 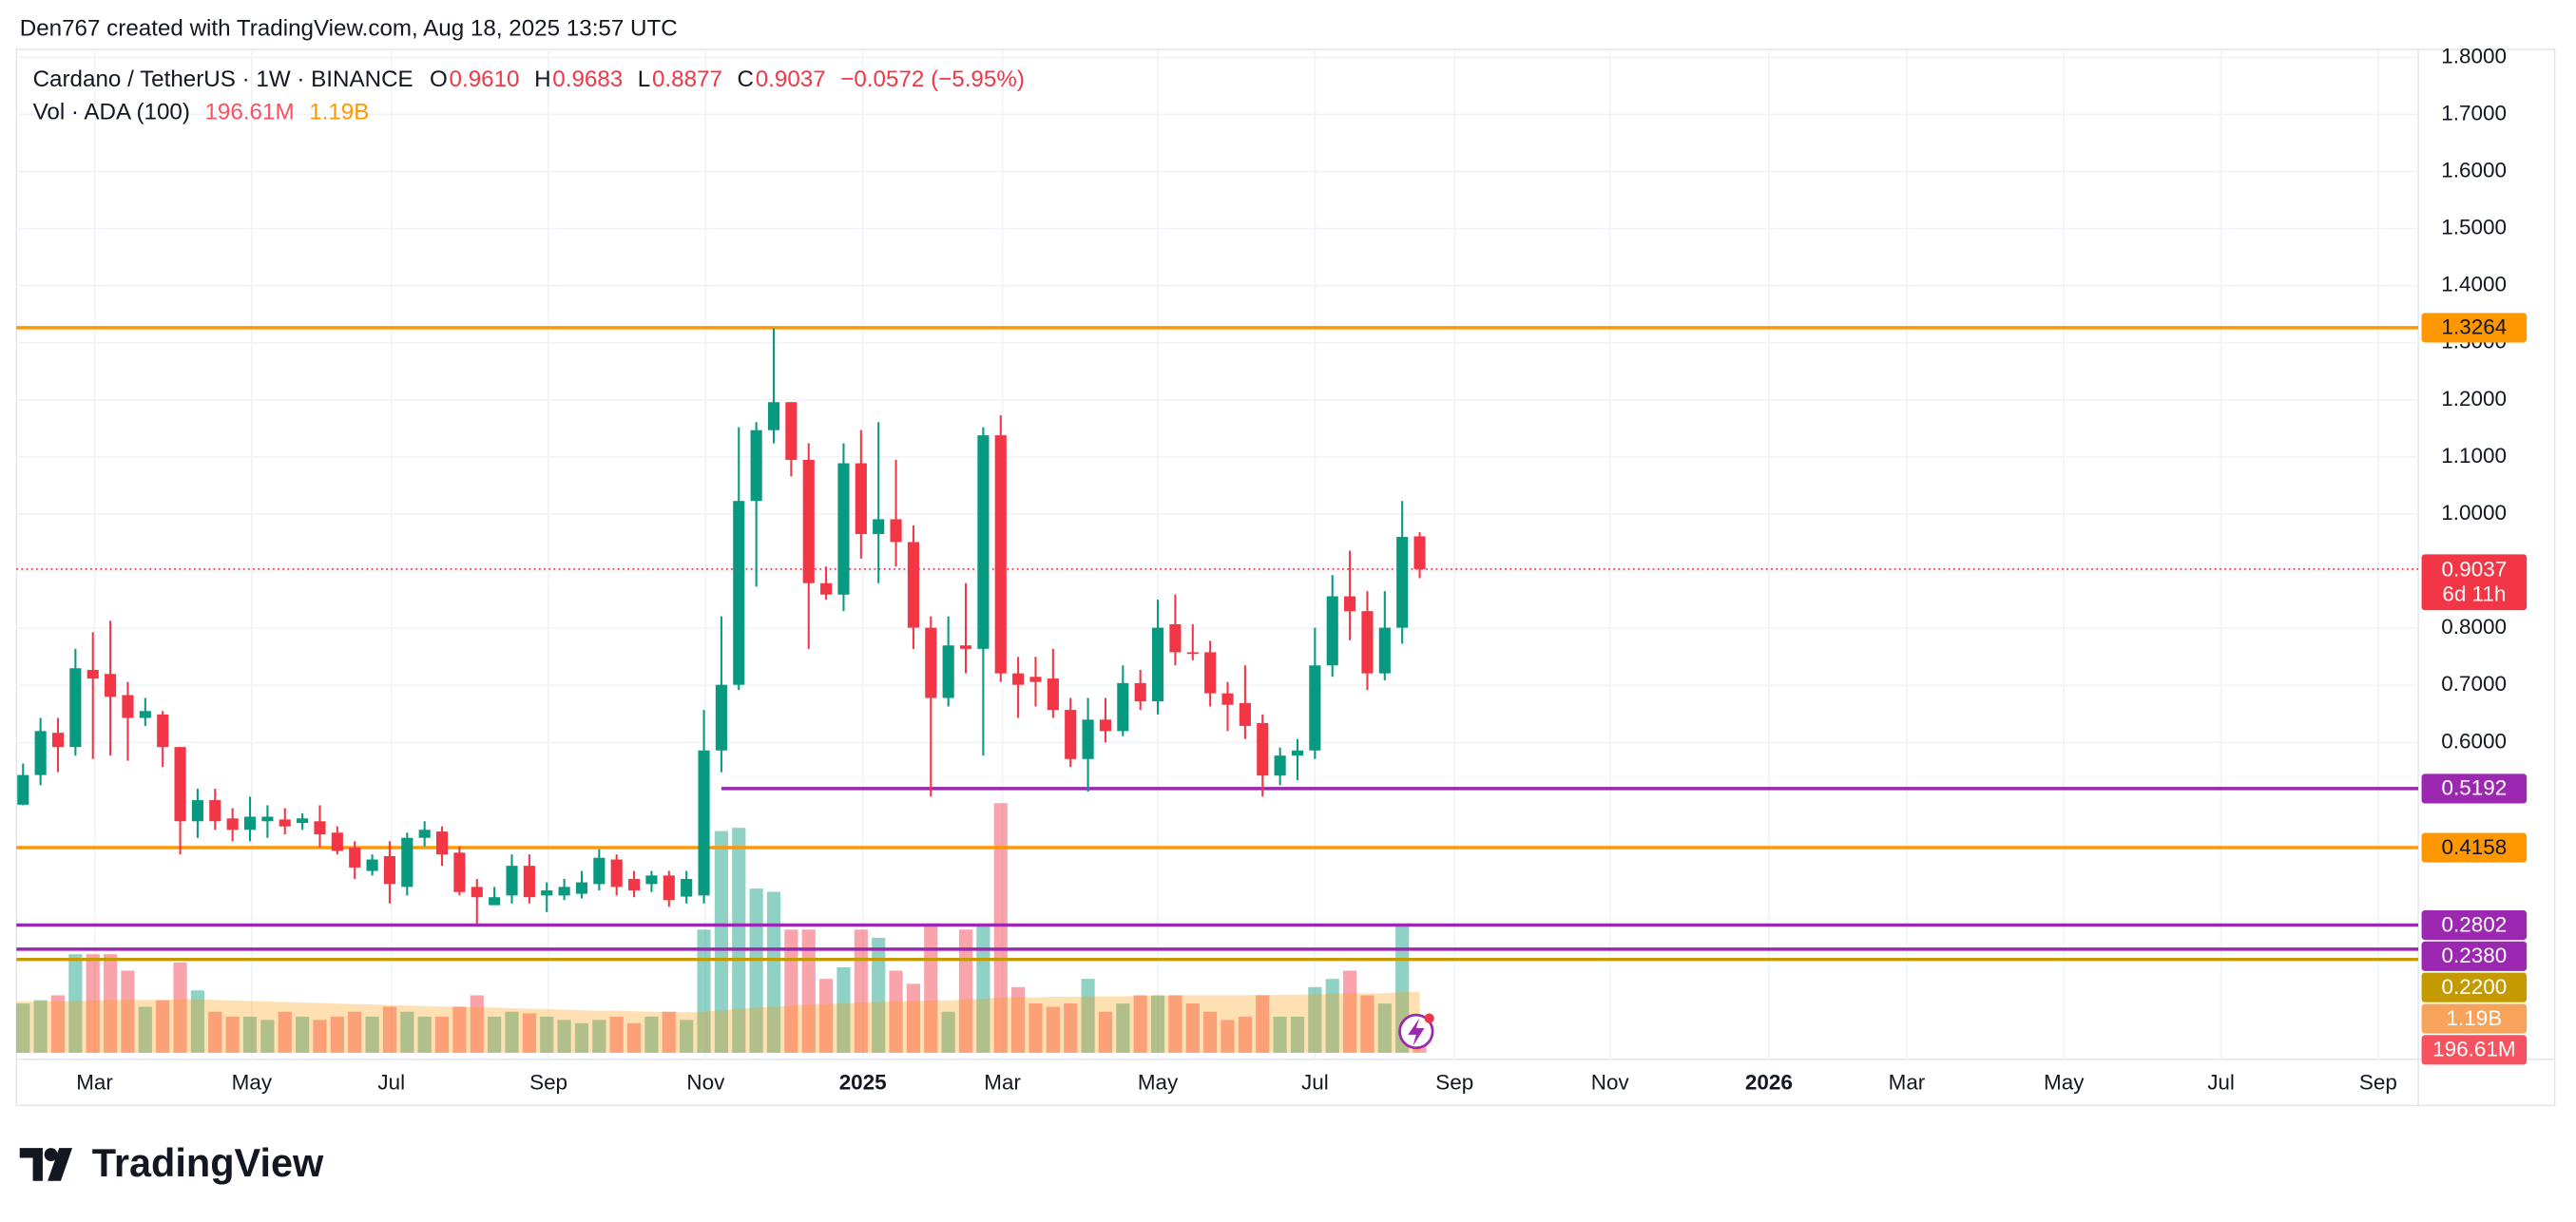 I want to click on legend-ohlc-key: H, so click(x=542, y=80).